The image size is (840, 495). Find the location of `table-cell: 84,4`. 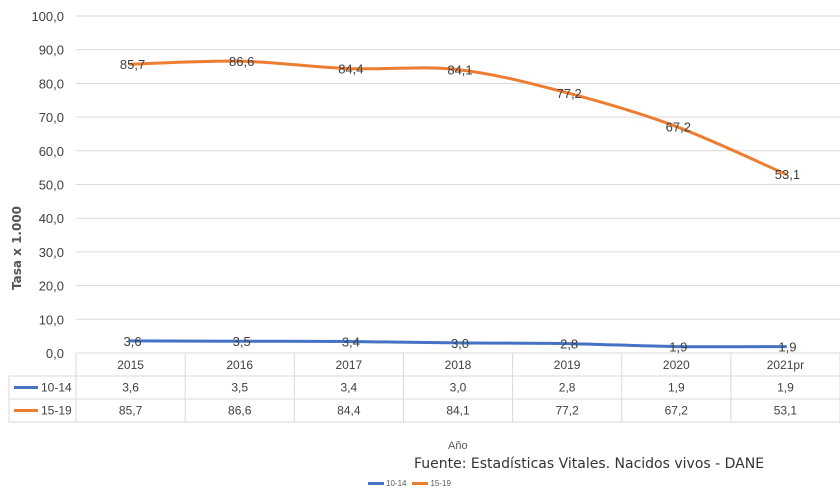

table-cell: 84,4 is located at coordinates (349, 411).